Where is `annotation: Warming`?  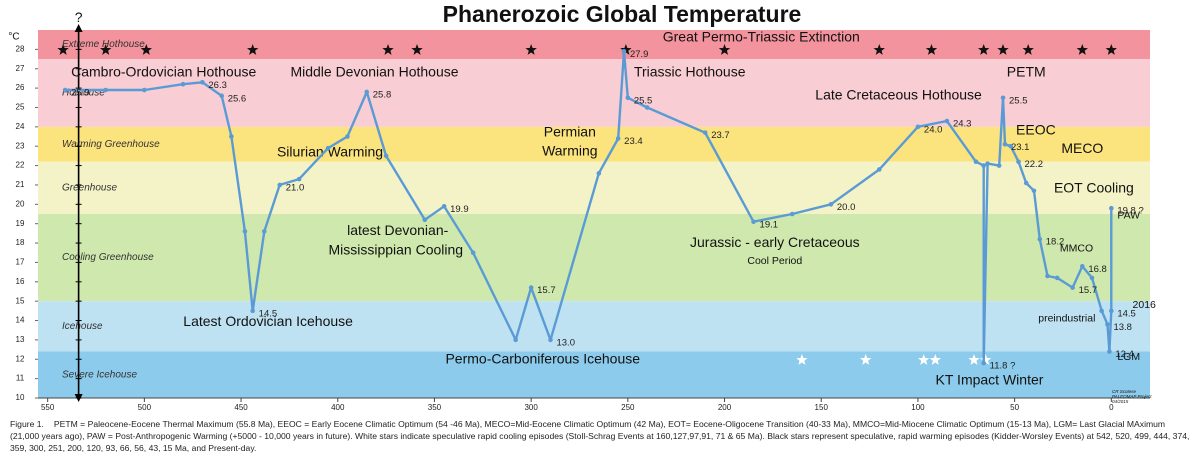
annotation: Warming is located at coordinates (570, 151).